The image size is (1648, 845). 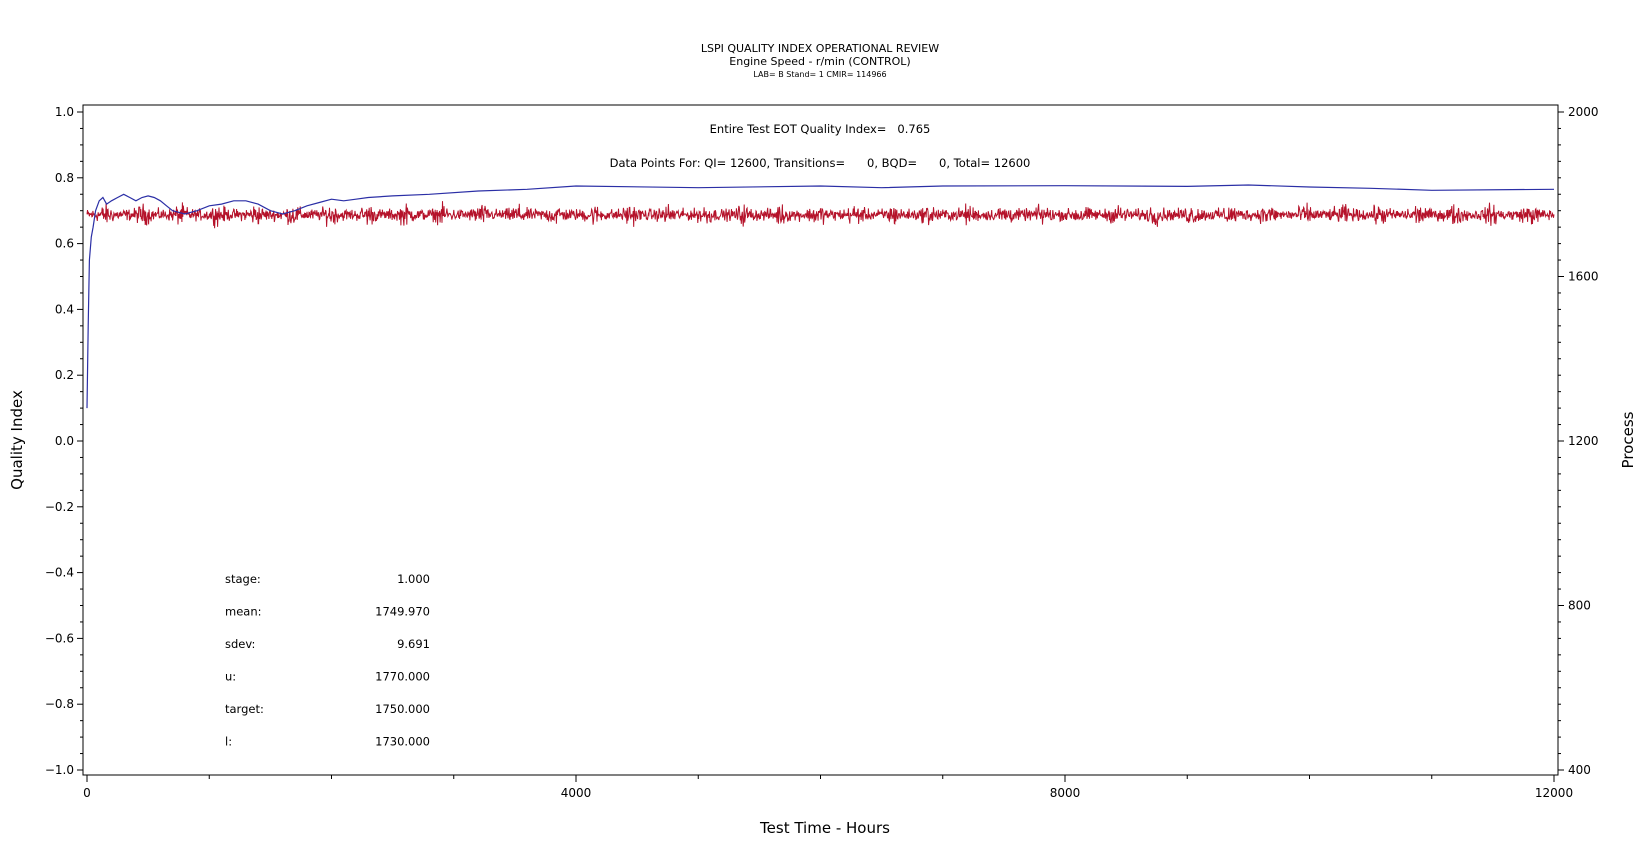 What do you see at coordinates (59, 770) in the screenshot?
I see `y-left-tick-label: −1.0` at bounding box center [59, 770].